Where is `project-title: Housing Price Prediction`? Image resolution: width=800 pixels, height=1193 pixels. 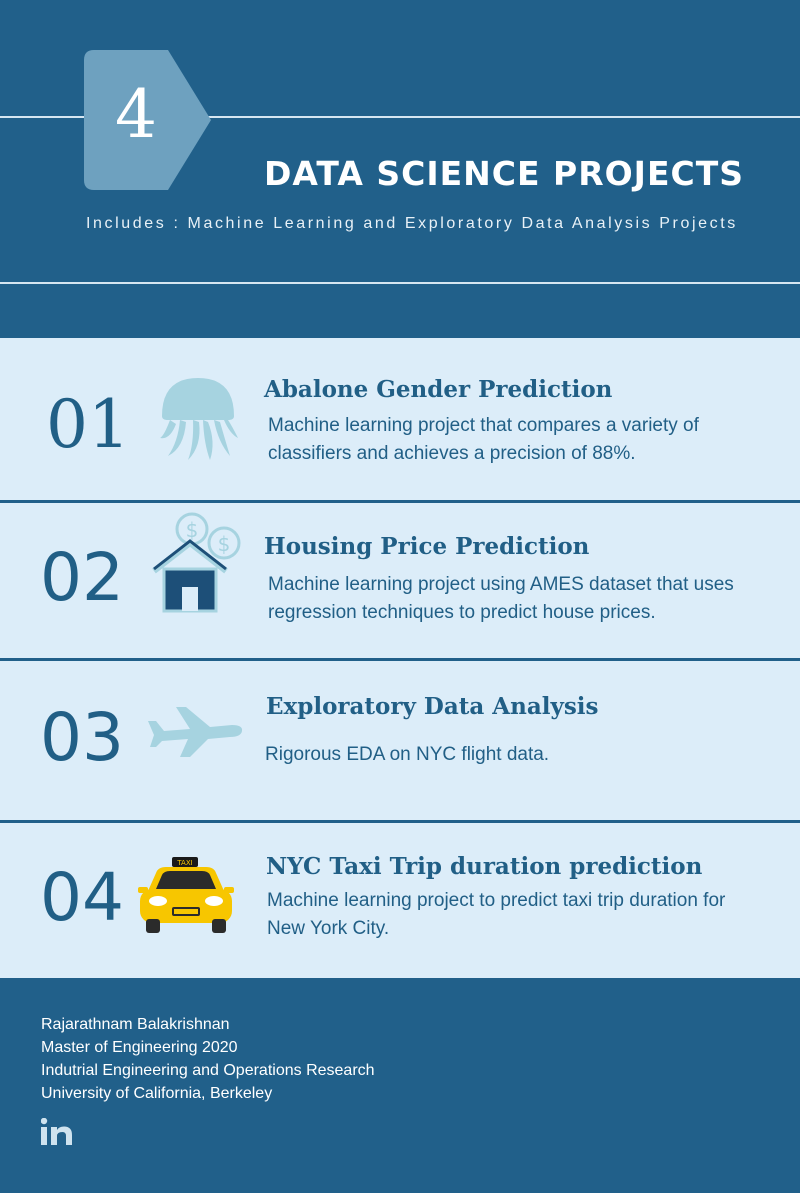
project-title: Housing Price Prediction is located at coordinates (427, 546).